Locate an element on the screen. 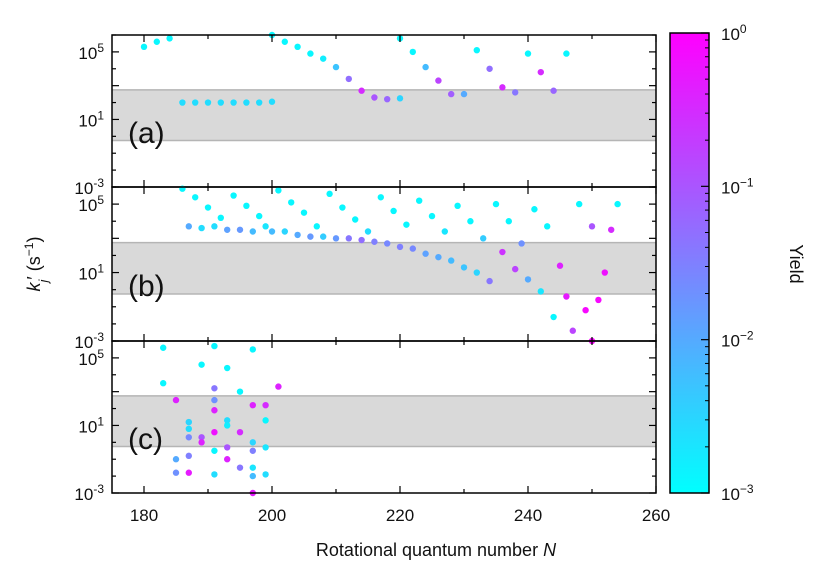 This screenshot has height=587, width=814. y-tick-label: 10⁻³ is located at coordinates (89, 341).